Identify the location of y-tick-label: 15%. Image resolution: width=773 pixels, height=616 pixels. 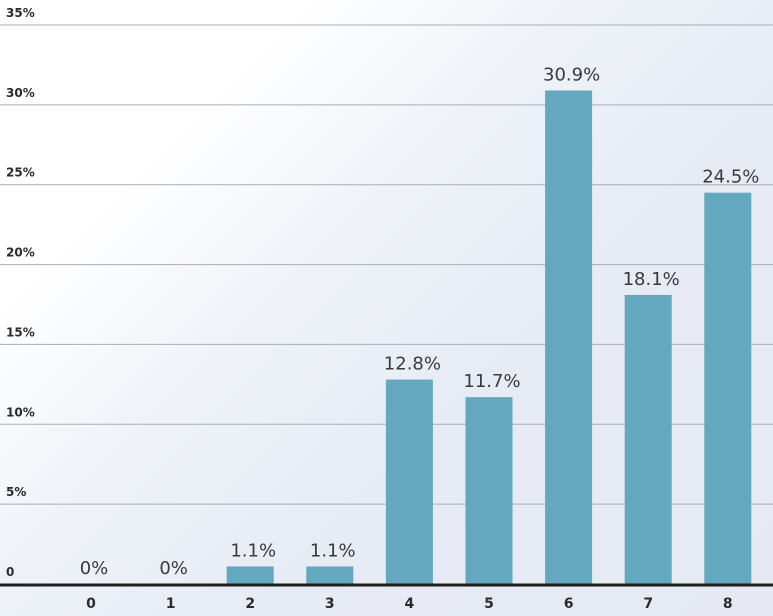
(20, 332).